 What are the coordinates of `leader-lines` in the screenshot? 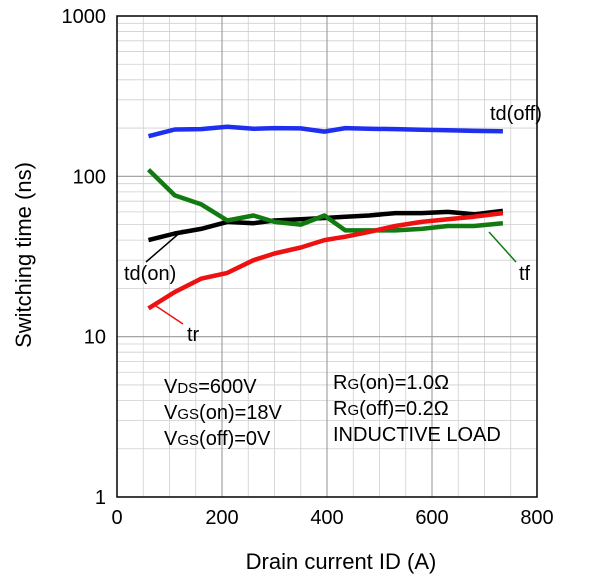 It's located at (331, 277).